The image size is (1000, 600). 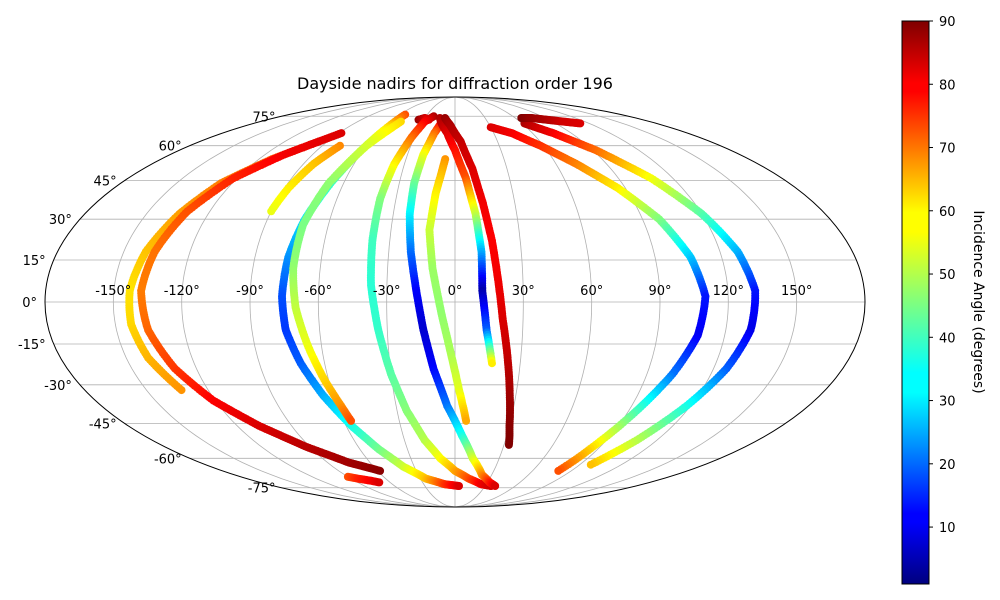 What do you see at coordinates (523, 291) in the screenshot?
I see `x-tick-label: 30°` at bounding box center [523, 291].